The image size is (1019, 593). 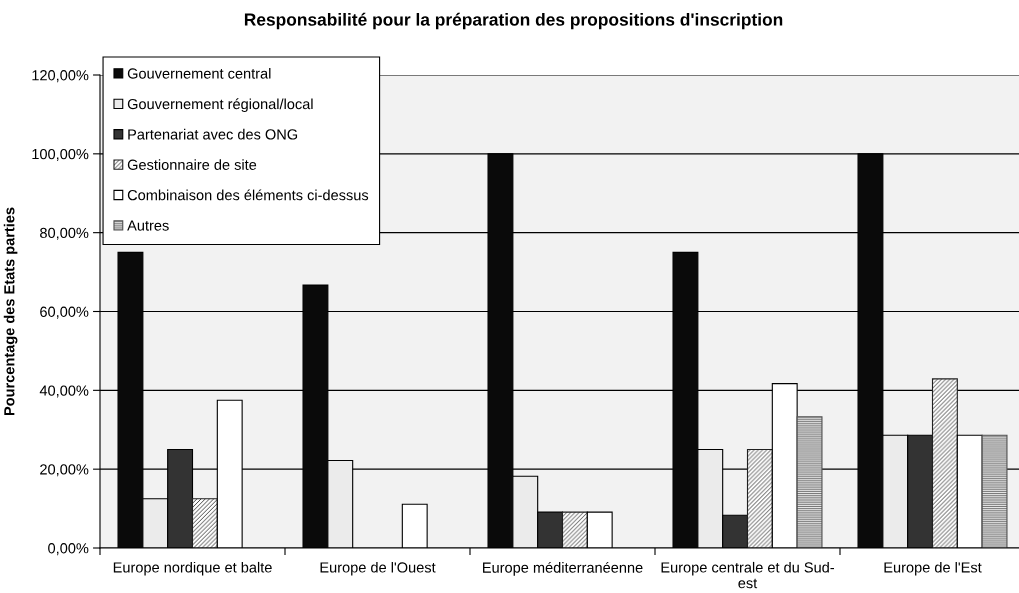 What do you see at coordinates (64, 233) in the screenshot?
I see `y-tick-label: 80,00%` at bounding box center [64, 233].